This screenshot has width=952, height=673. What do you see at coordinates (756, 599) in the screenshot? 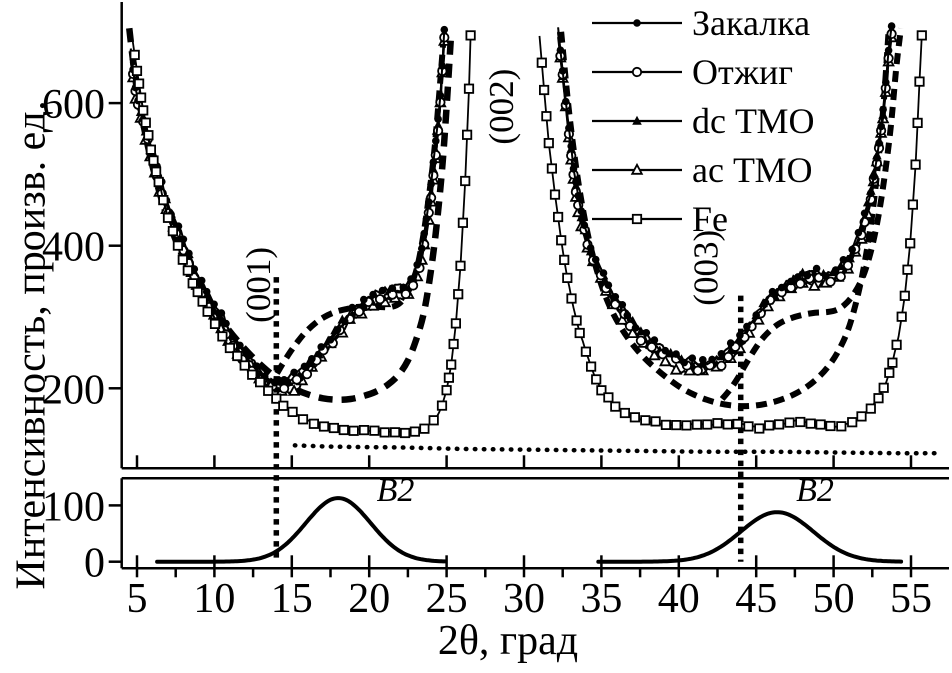
I see `x-tick-label: 45` at bounding box center [756, 599].